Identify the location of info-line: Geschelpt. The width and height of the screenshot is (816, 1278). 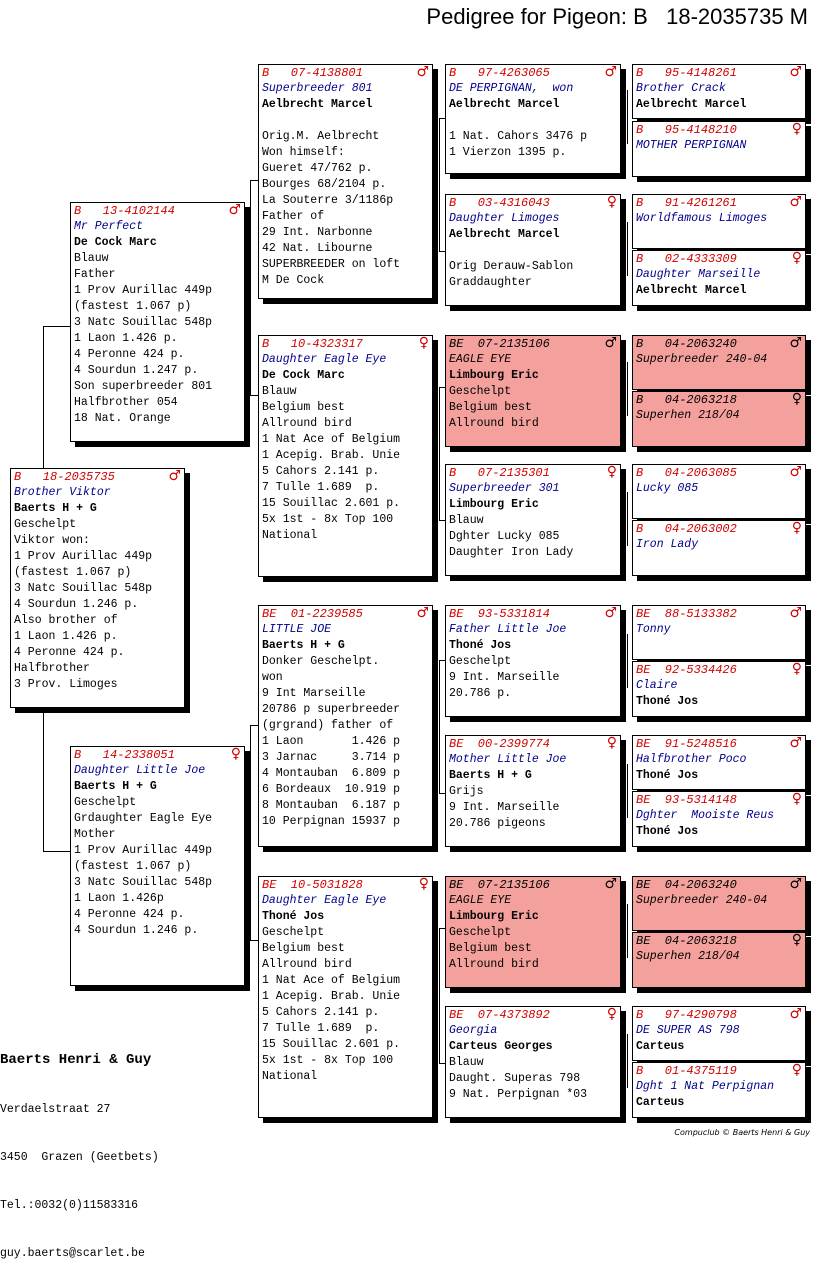
(480, 661).